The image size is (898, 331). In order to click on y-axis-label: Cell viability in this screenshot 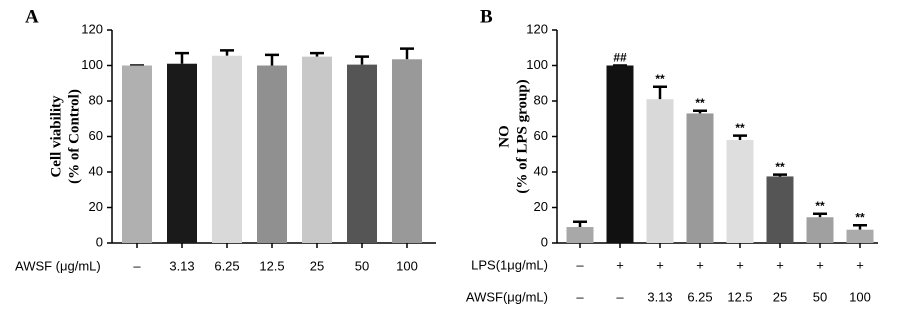, I will do `click(56, 136)`.